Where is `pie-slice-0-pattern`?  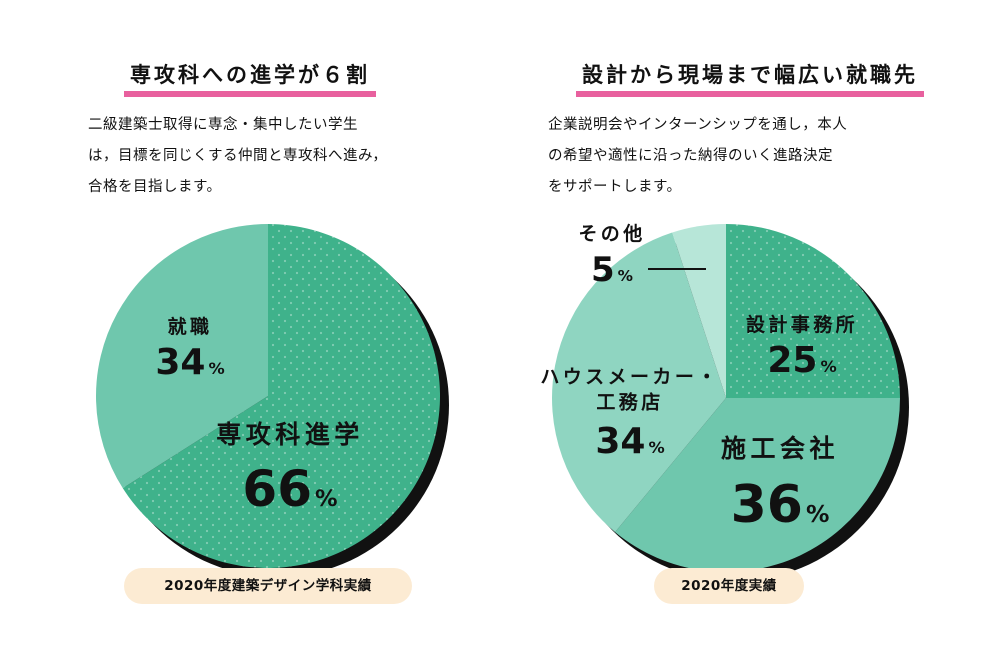 pie-slice-0-pattern is located at coordinates (813, 311).